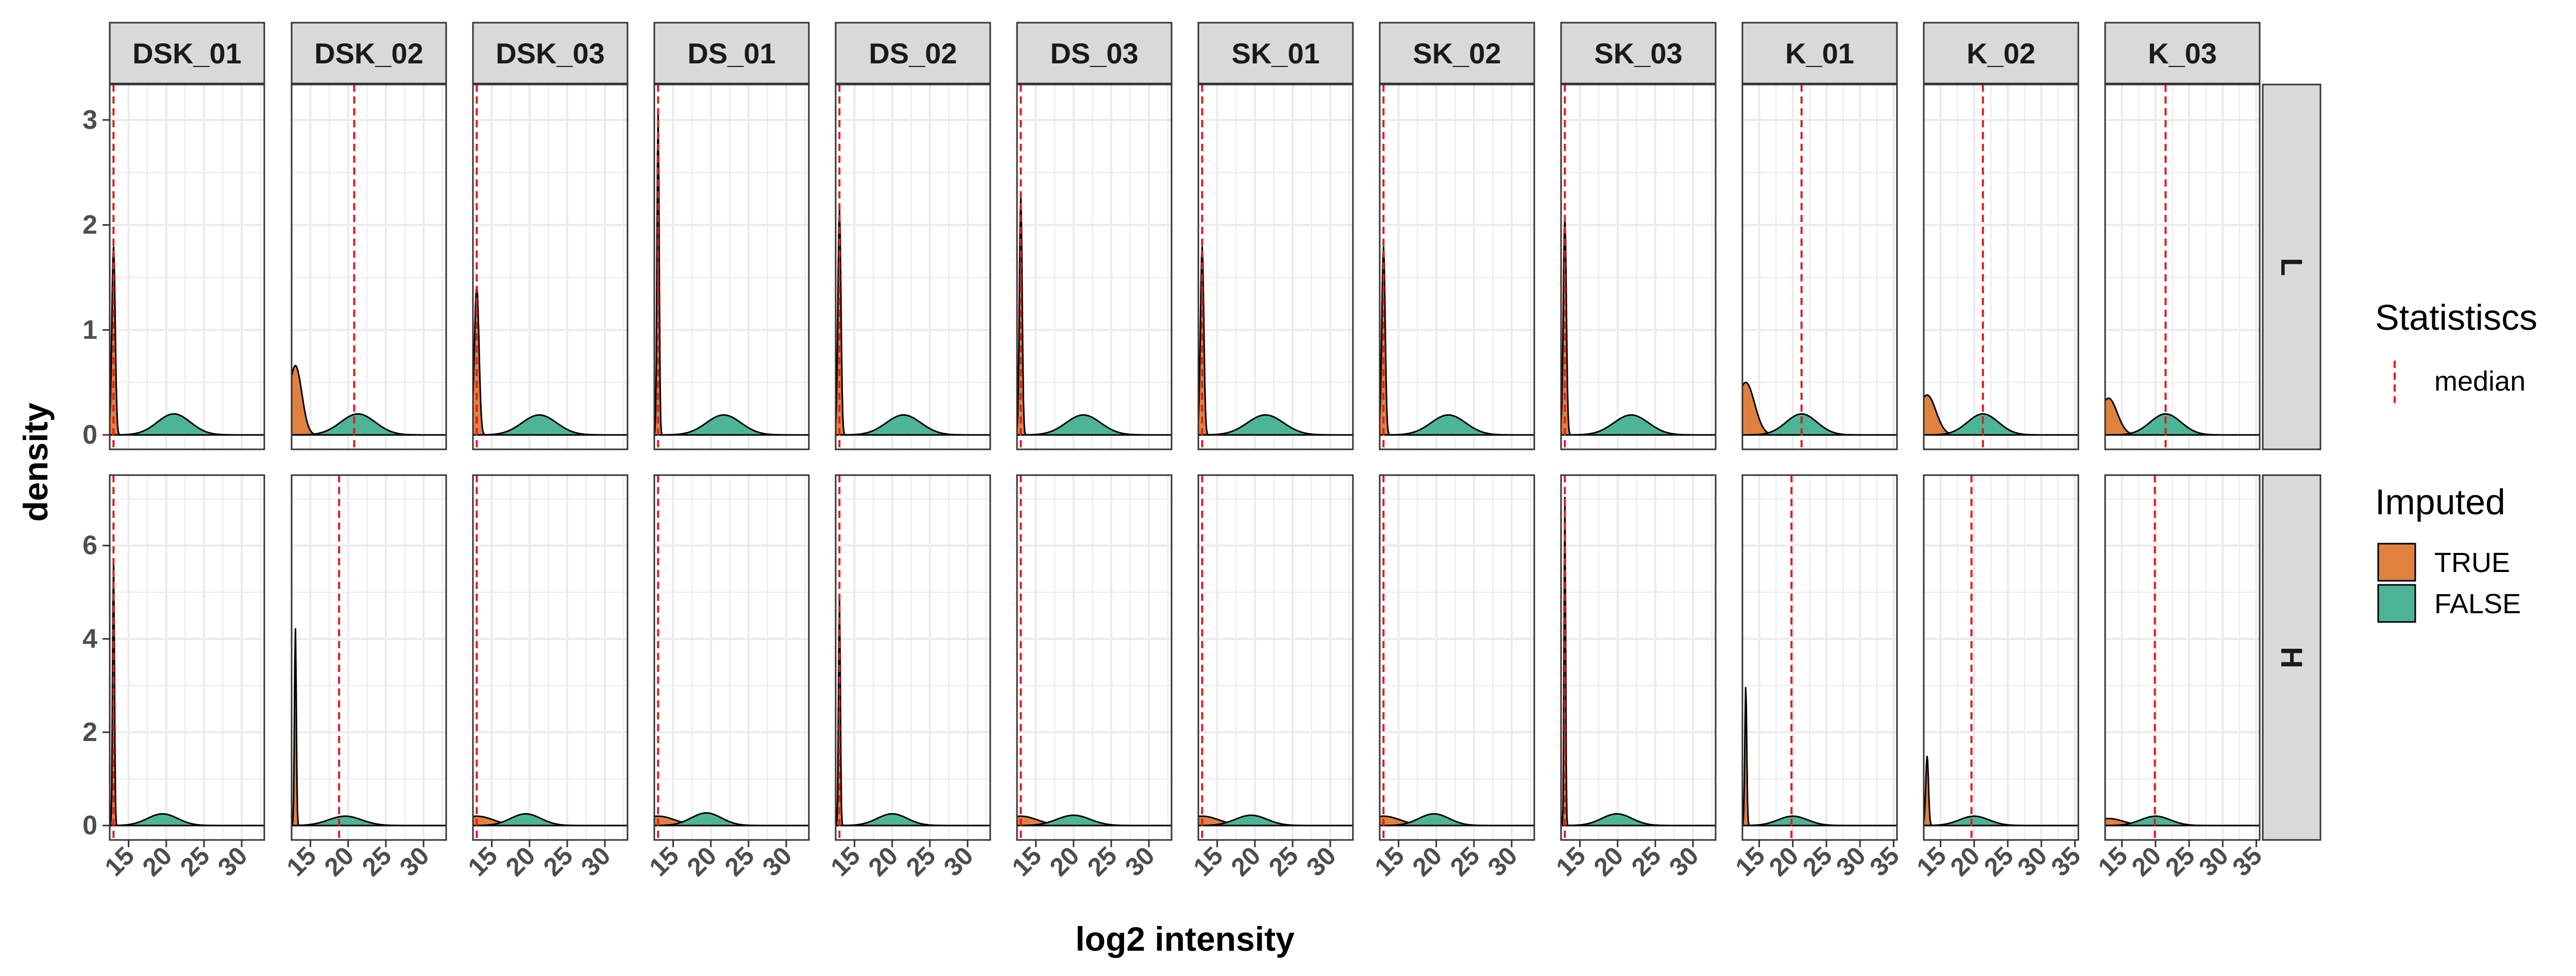 The image size is (2576, 976). I want to click on y-axis-title: density, so click(35, 461).